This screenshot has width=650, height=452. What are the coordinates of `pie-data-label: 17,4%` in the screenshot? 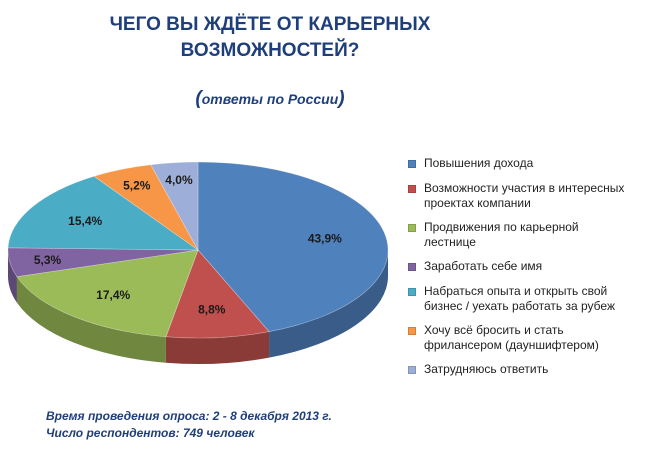 It's located at (113, 295).